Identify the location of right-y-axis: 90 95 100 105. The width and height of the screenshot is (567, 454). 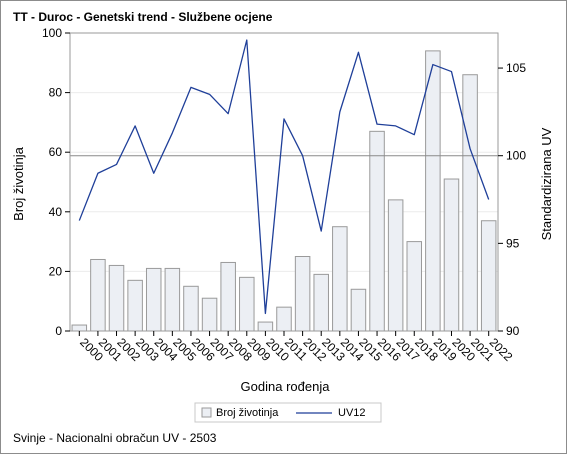
(512, 199).